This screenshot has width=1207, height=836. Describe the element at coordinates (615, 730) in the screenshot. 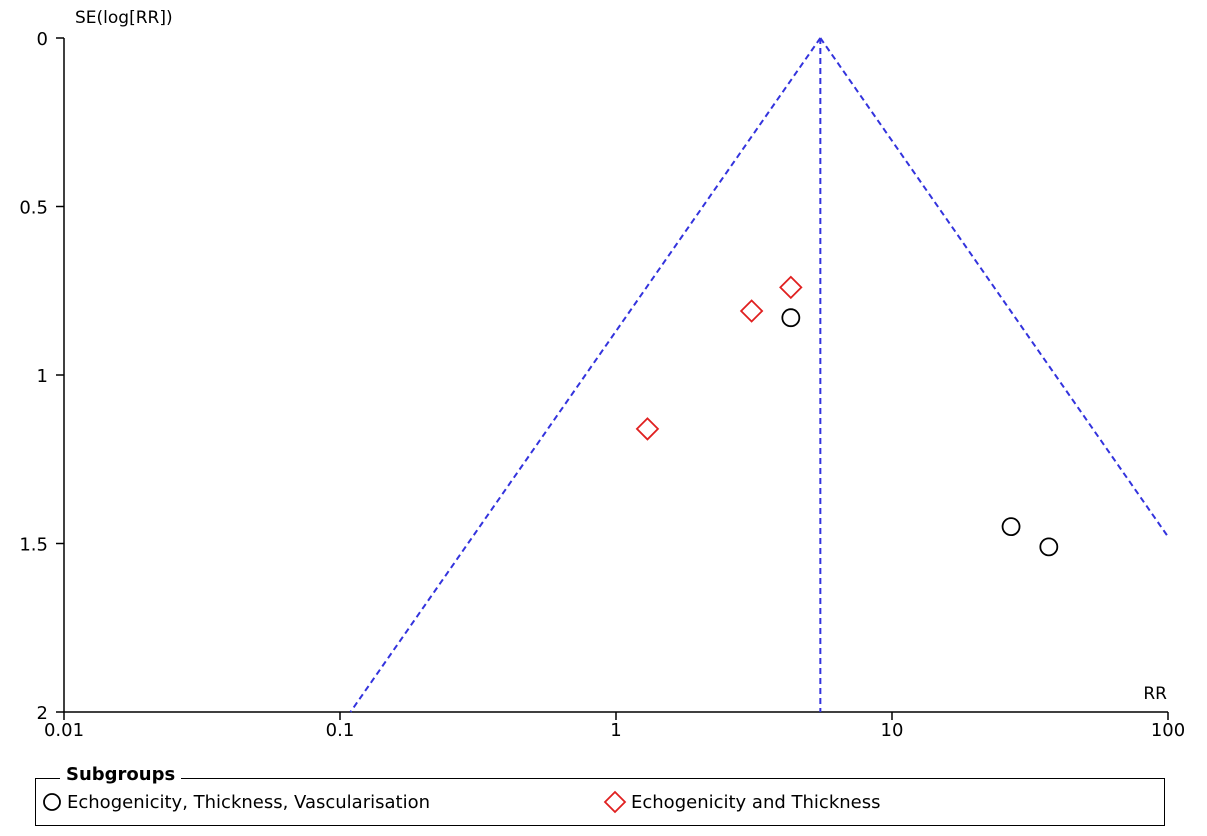

I see `x-tick-label: 1` at that location.